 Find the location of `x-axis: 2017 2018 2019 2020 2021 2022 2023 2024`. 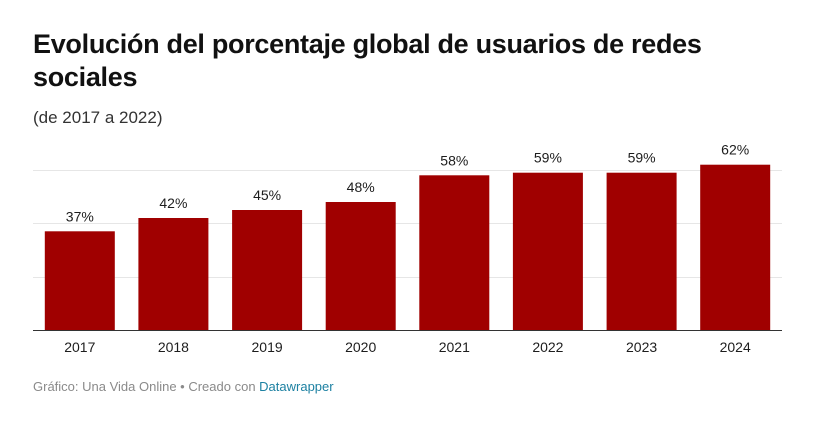

x-axis: 2017 2018 2019 2020 2021 2022 2023 2024 is located at coordinates (407, 342).